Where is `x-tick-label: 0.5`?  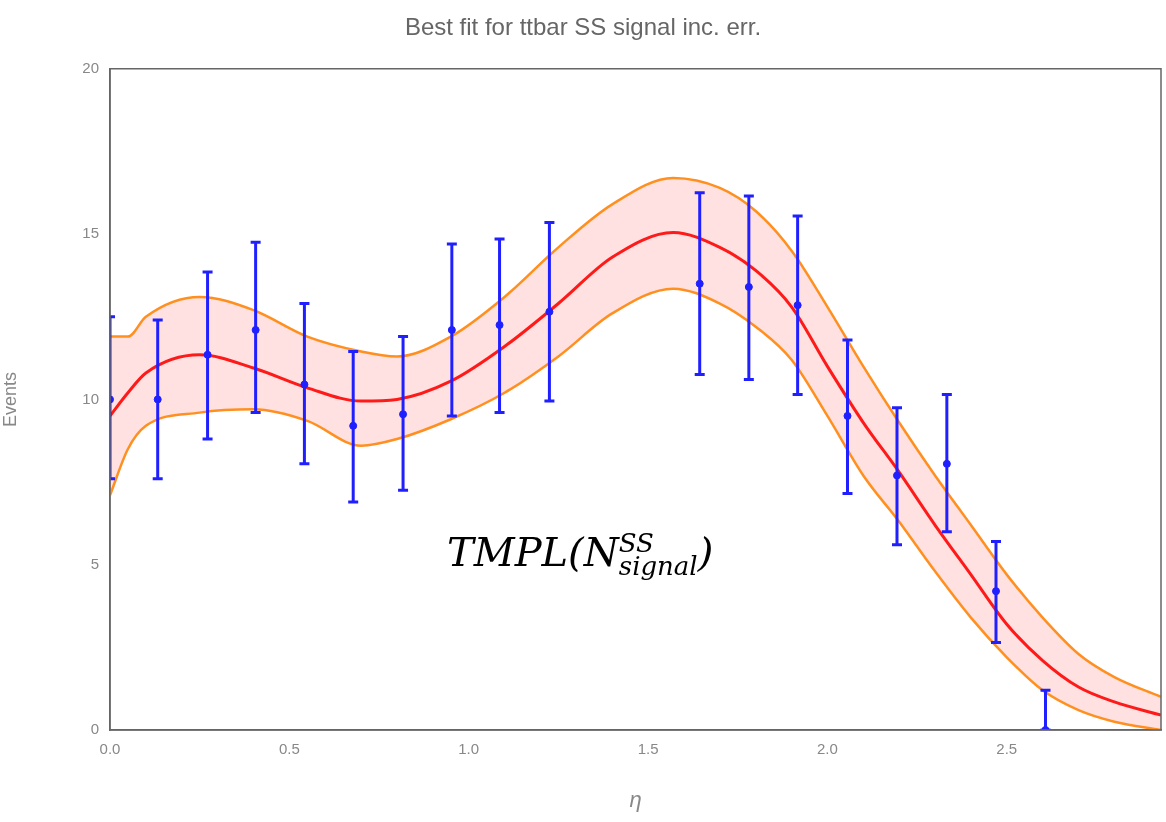
x-tick-label: 0.5 is located at coordinates (289, 749).